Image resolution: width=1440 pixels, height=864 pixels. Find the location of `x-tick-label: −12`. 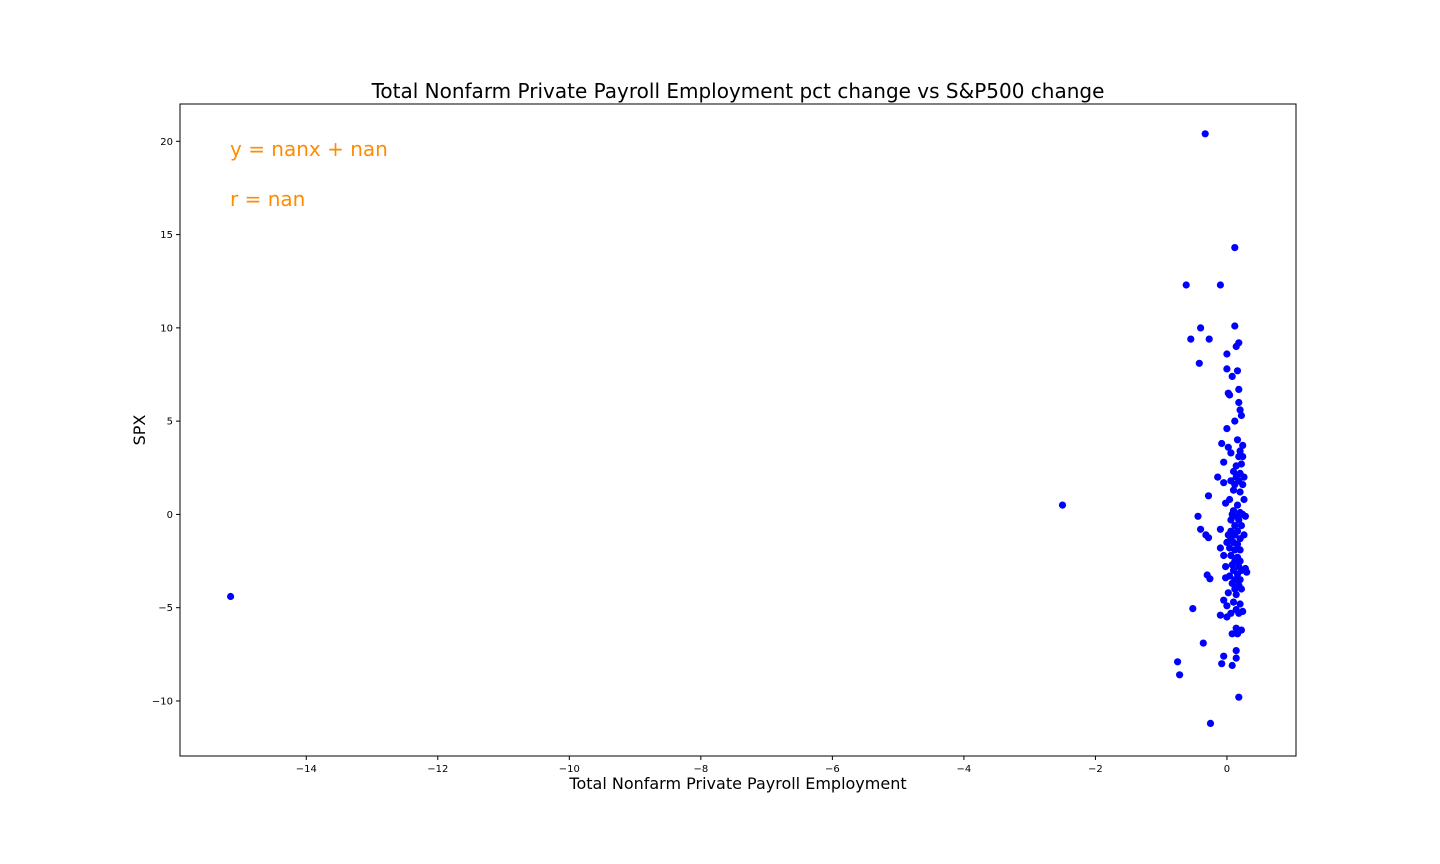

x-tick-label: −12 is located at coordinates (437, 769).